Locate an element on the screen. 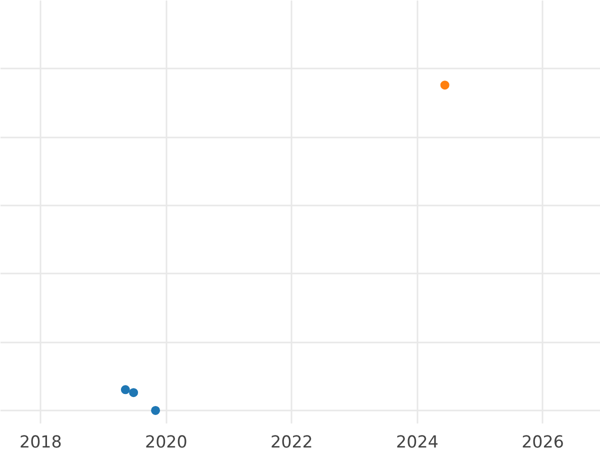 This screenshot has height=450, width=600. x-tick-label: 2020 is located at coordinates (166, 441).